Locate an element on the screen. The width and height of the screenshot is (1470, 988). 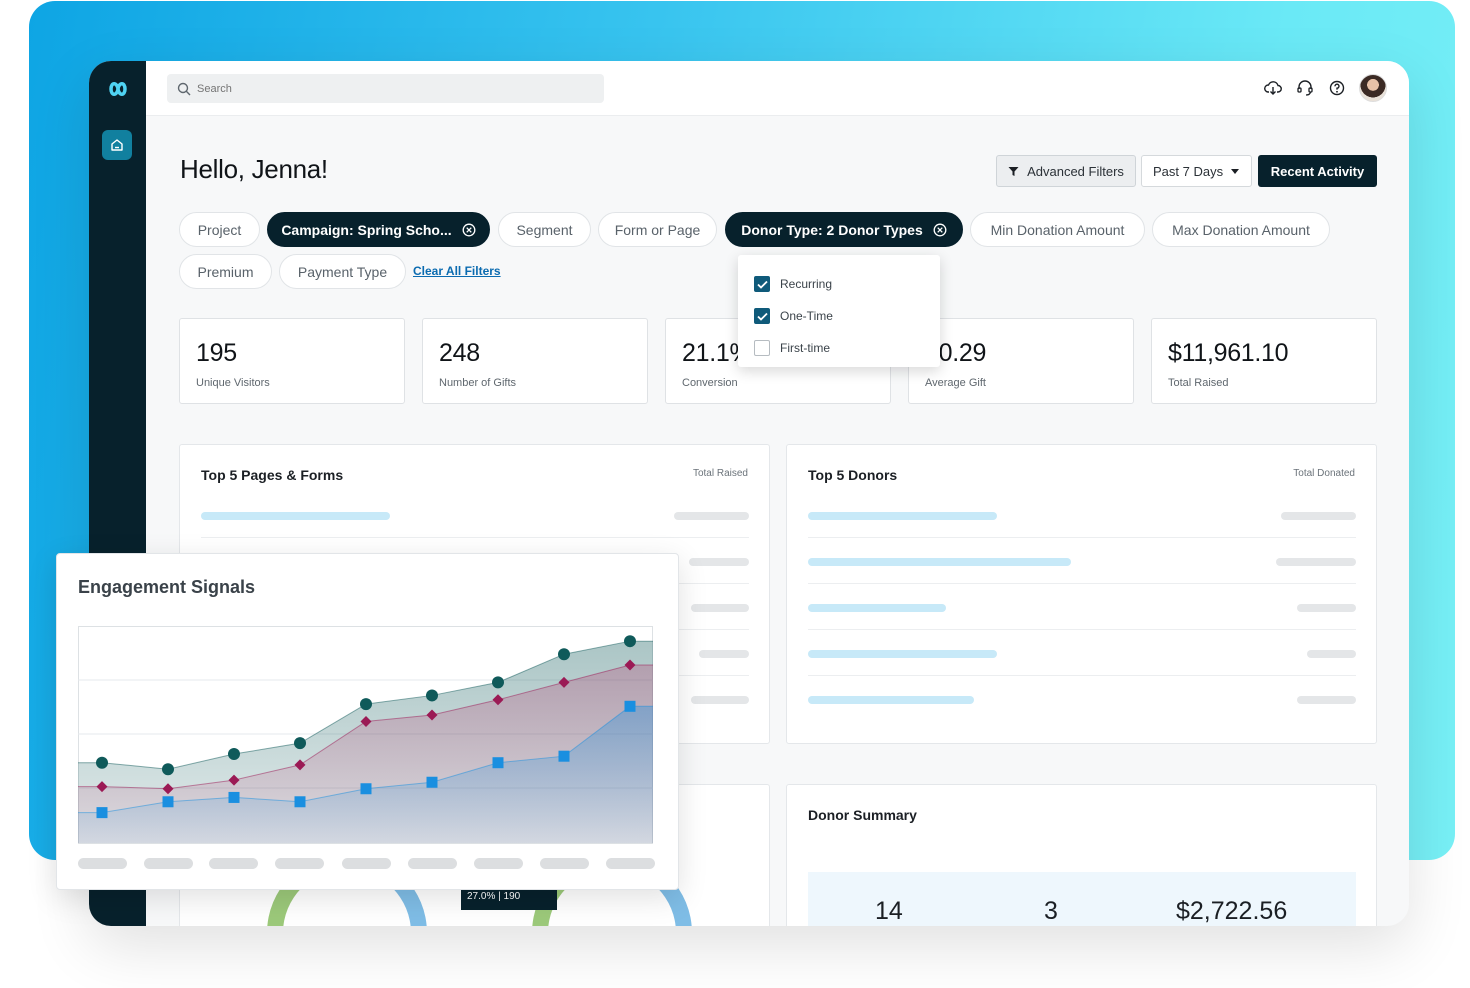
filter-chip-max-donation: Max Donation Amount is located at coordinates (1241, 229).